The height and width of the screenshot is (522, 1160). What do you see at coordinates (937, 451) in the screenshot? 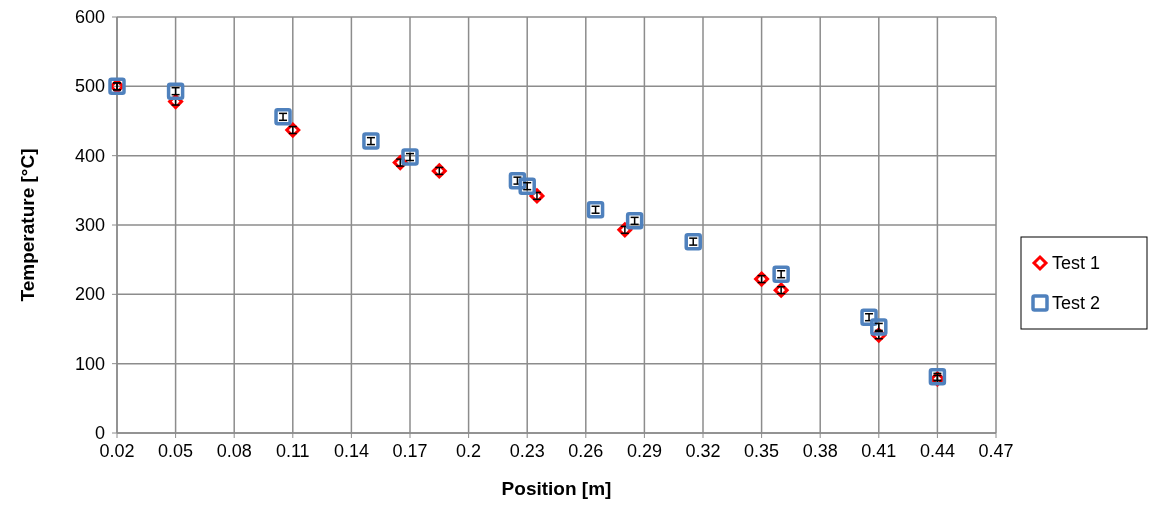
I see `x-tick-label: 0.44` at bounding box center [937, 451].